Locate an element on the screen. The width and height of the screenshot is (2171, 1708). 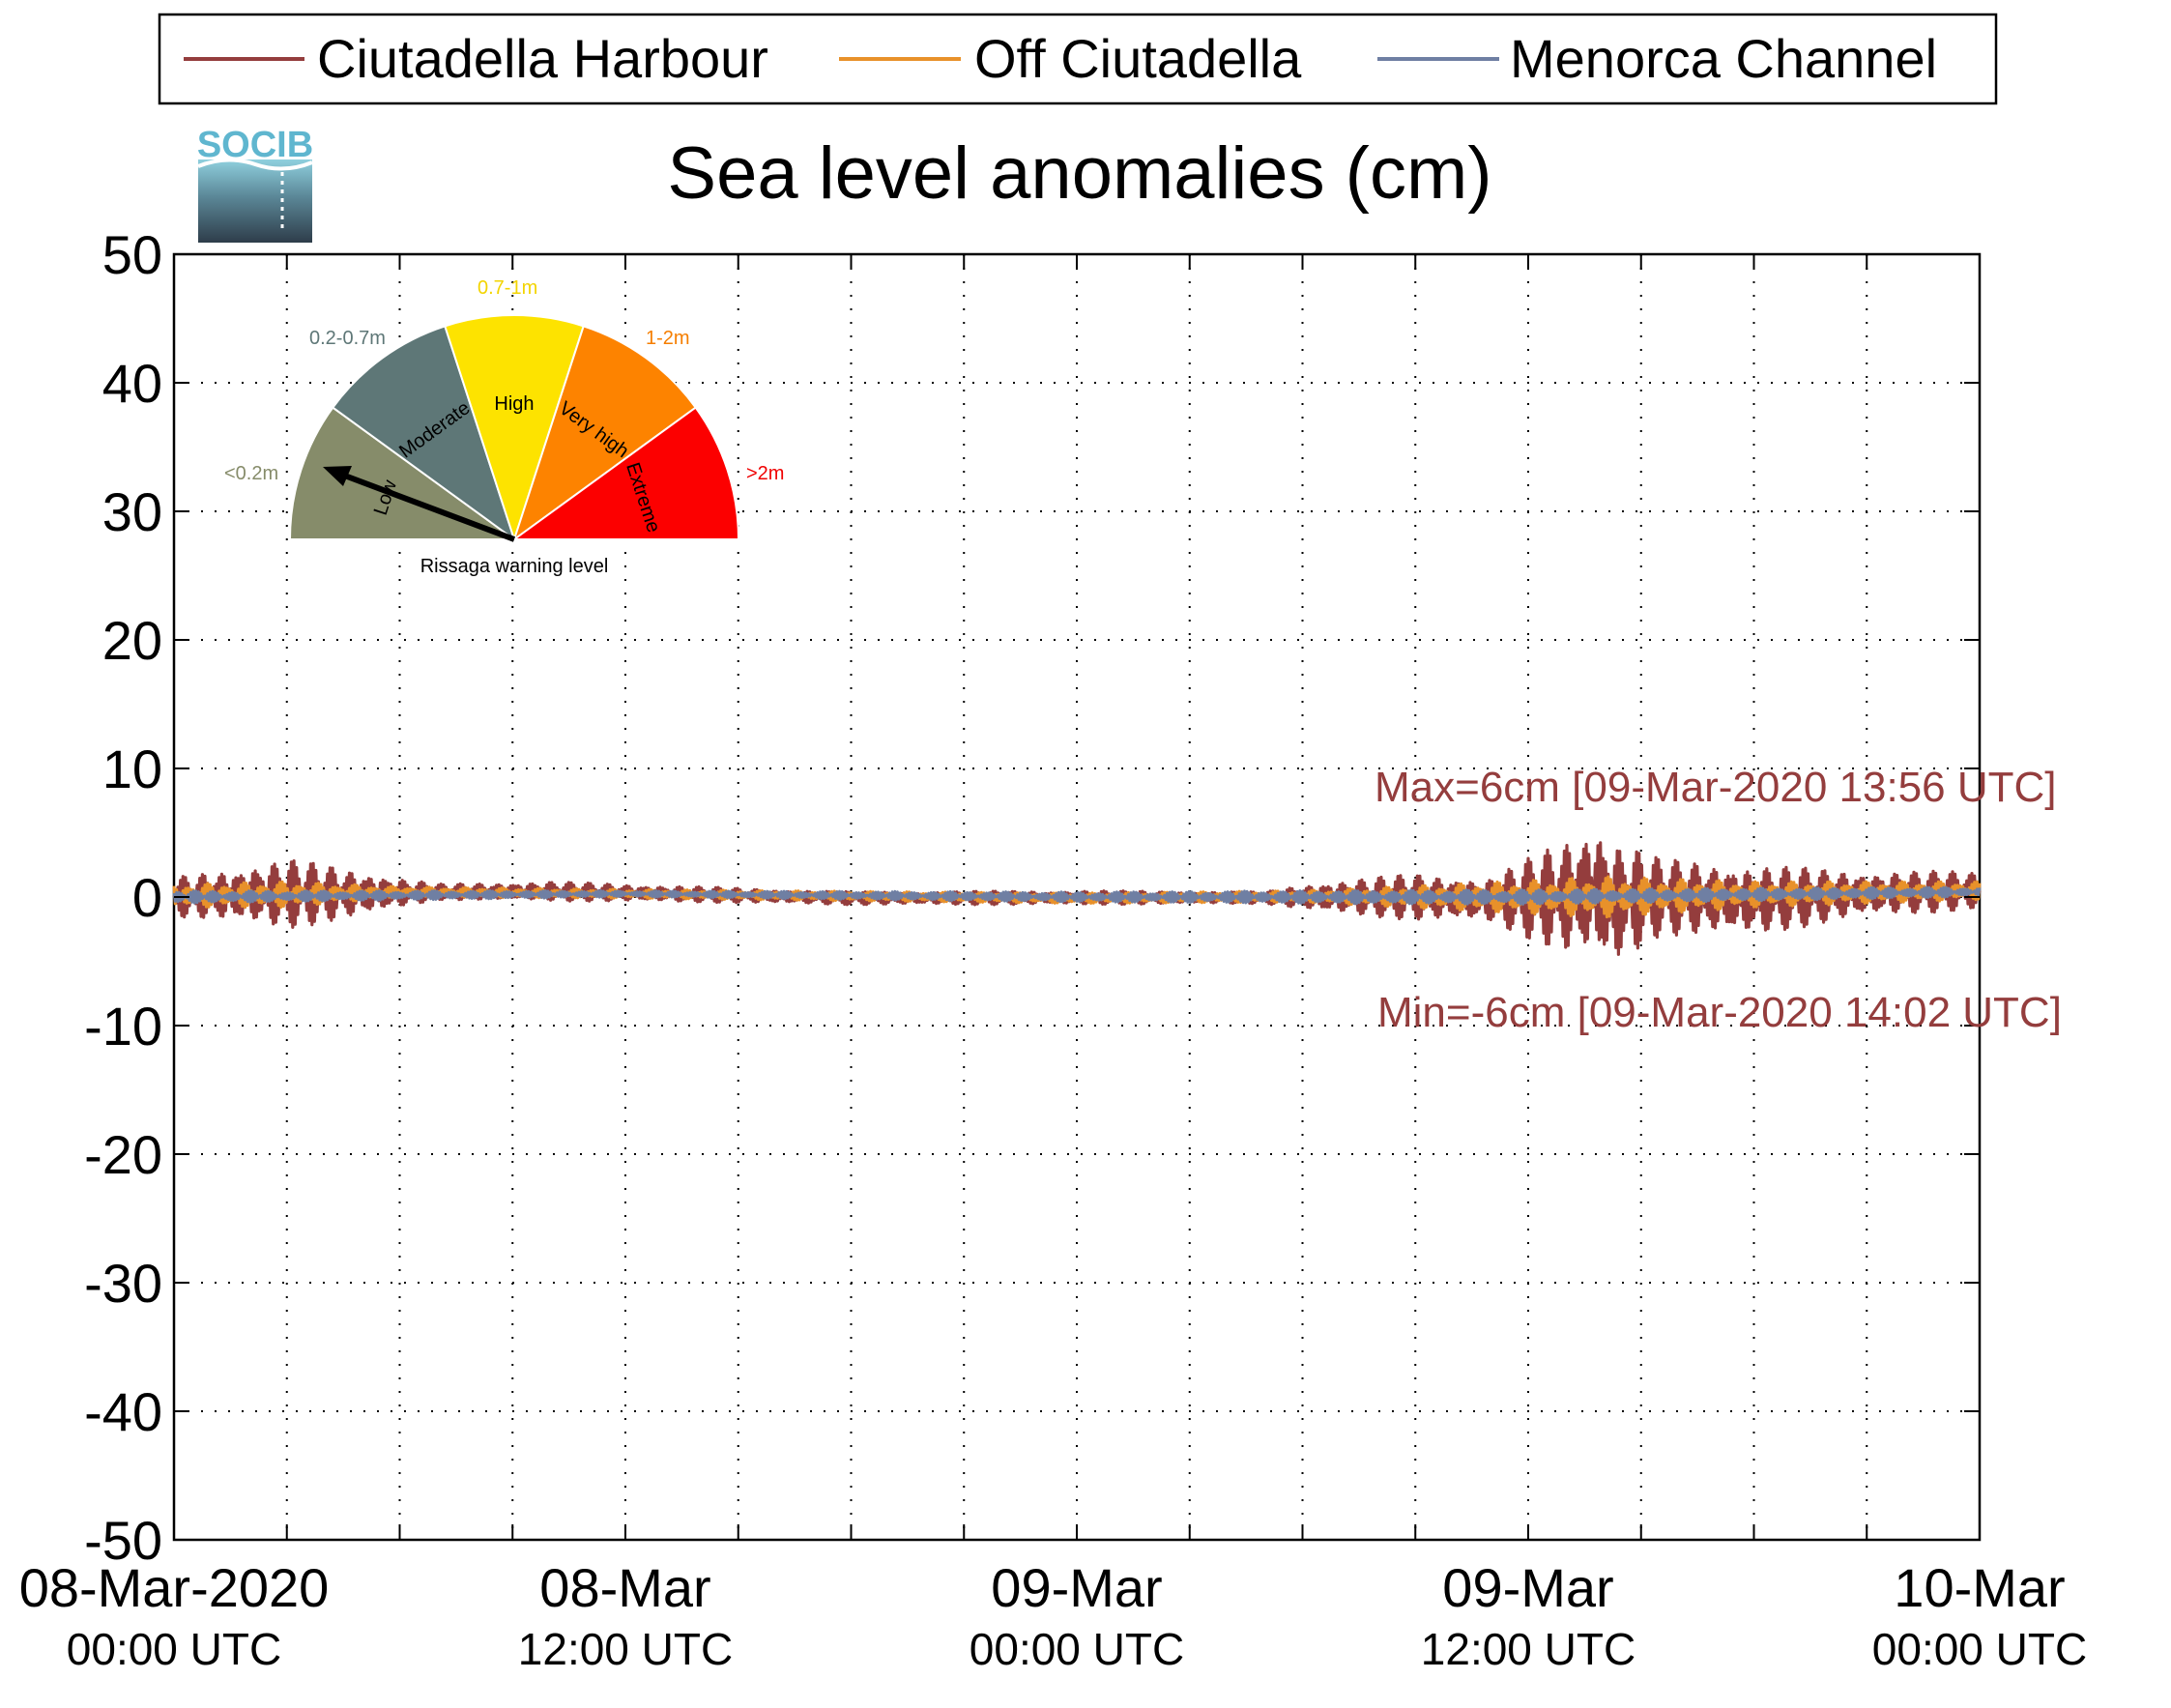
y-tick-label: 40 is located at coordinates (132, 383).